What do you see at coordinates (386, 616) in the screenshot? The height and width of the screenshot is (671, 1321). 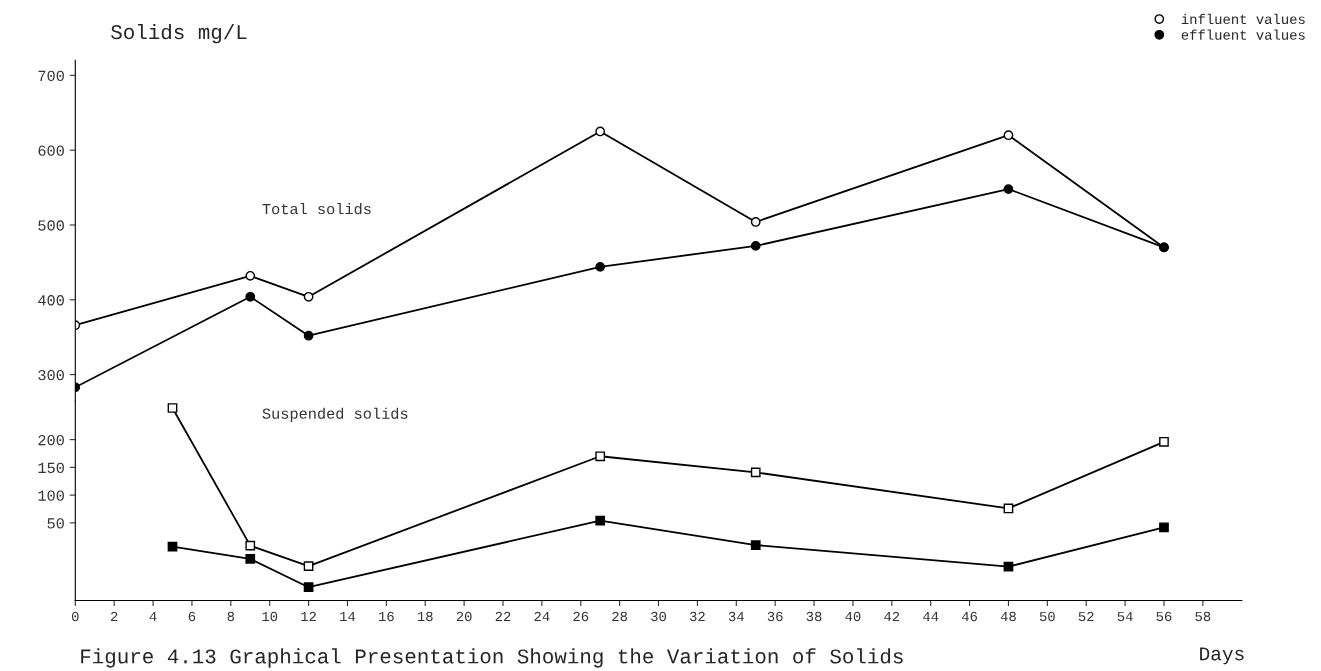 I see `x-tick-label: 16` at bounding box center [386, 616].